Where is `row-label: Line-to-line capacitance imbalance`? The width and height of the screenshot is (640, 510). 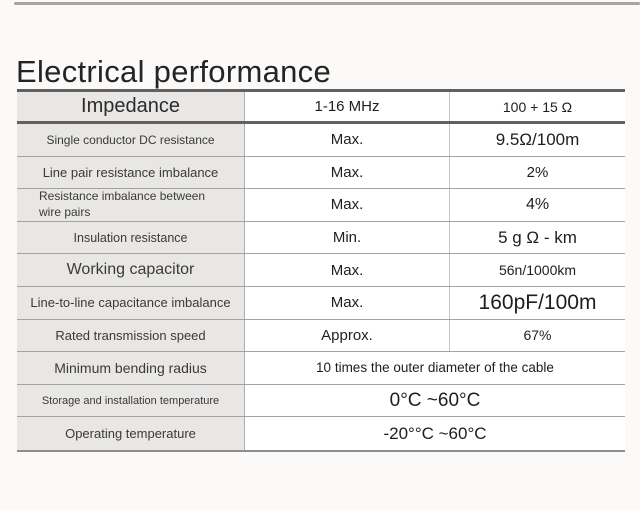
row-label: Line-to-line capacitance imbalance is located at coordinates (131, 302).